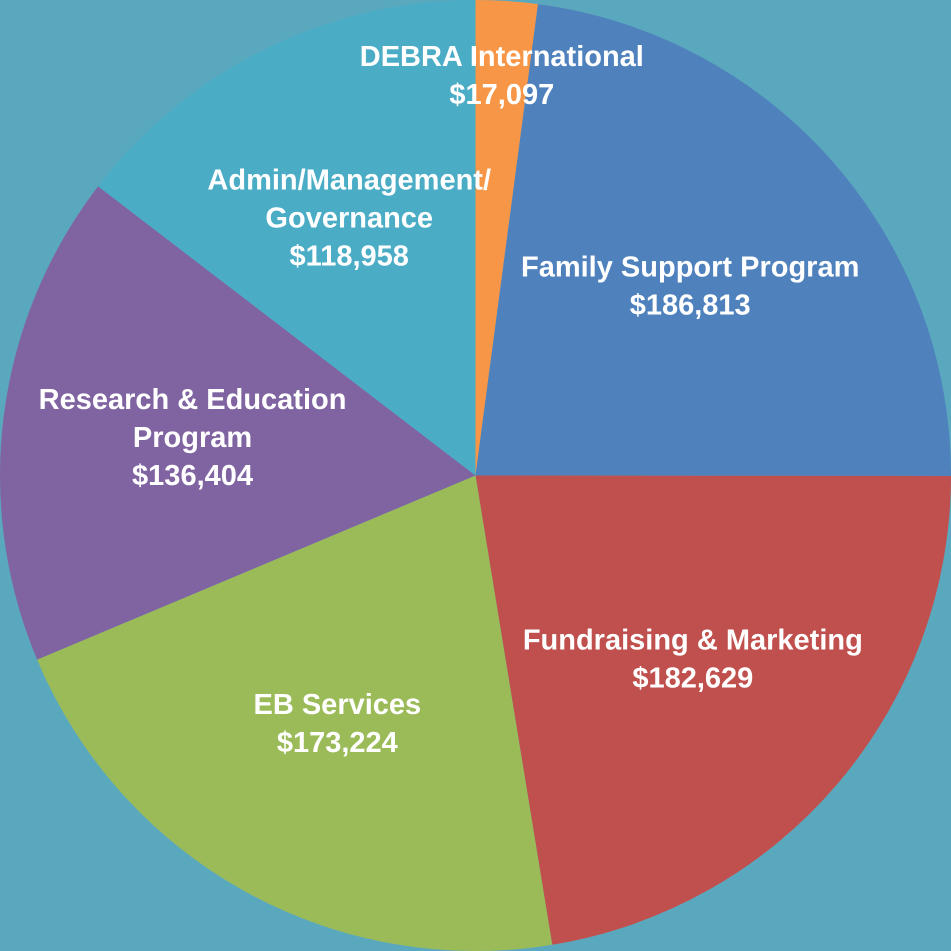 The image size is (951, 951). I want to click on data-label: $186,813, so click(690, 306).